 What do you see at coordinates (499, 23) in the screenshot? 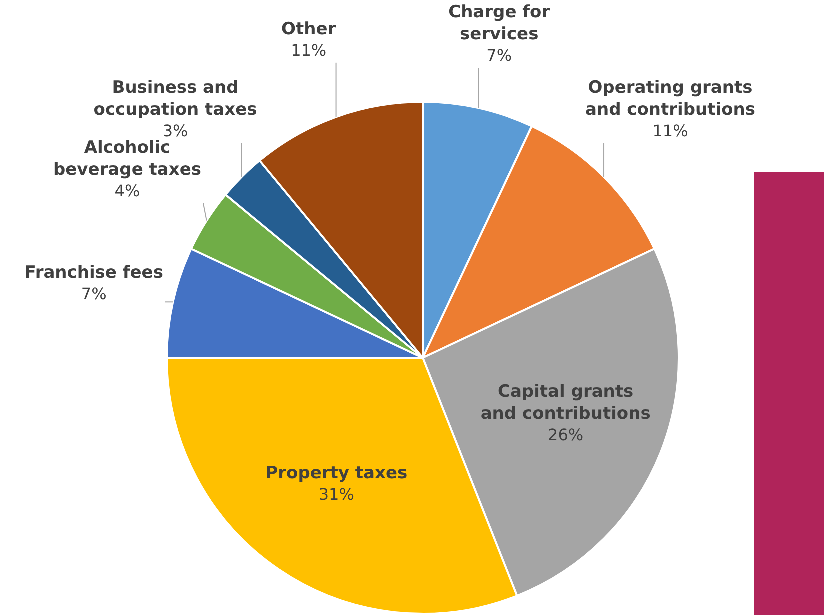
I see `slice-label: Charge for services` at bounding box center [499, 23].